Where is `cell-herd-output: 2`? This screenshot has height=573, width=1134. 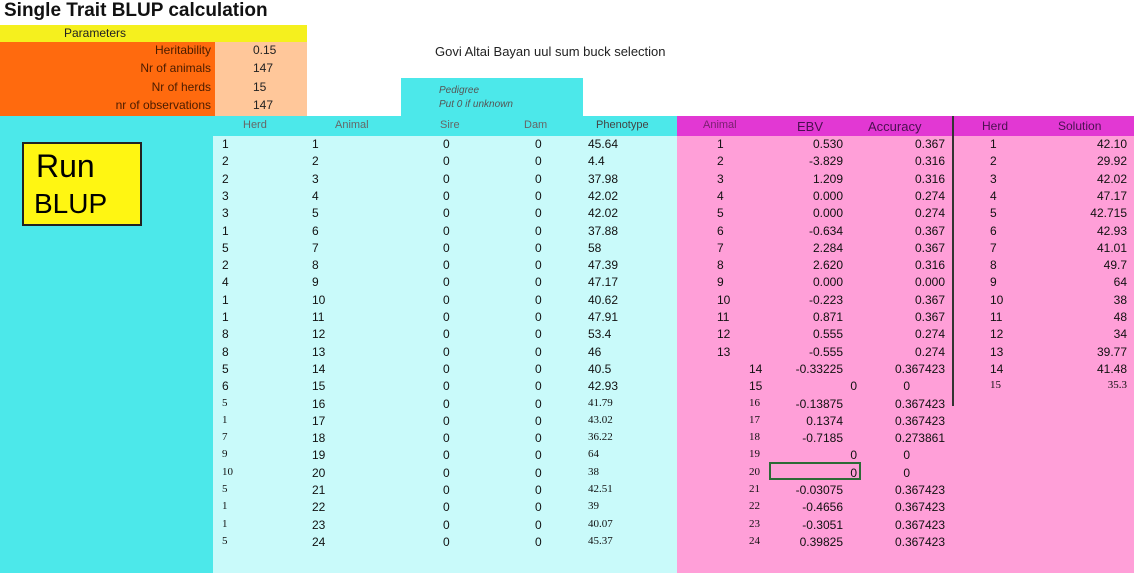
cell-herd-output: 2 is located at coordinates (993, 161).